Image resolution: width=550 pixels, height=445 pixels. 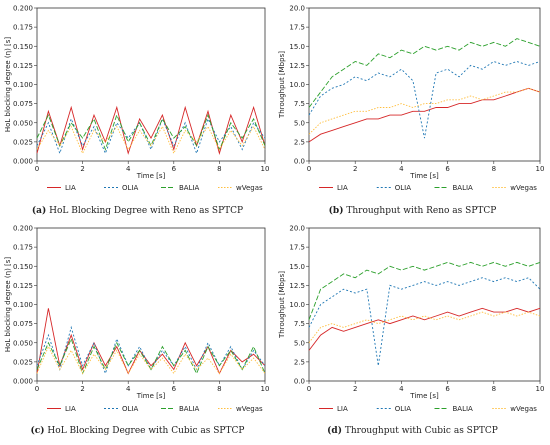 What do you see at coordinates (146, 211) in the screenshot?
I see `caption-a-text: HoL Blocking Degree with Reno as SPTCP` at bounding box center [146, 211].